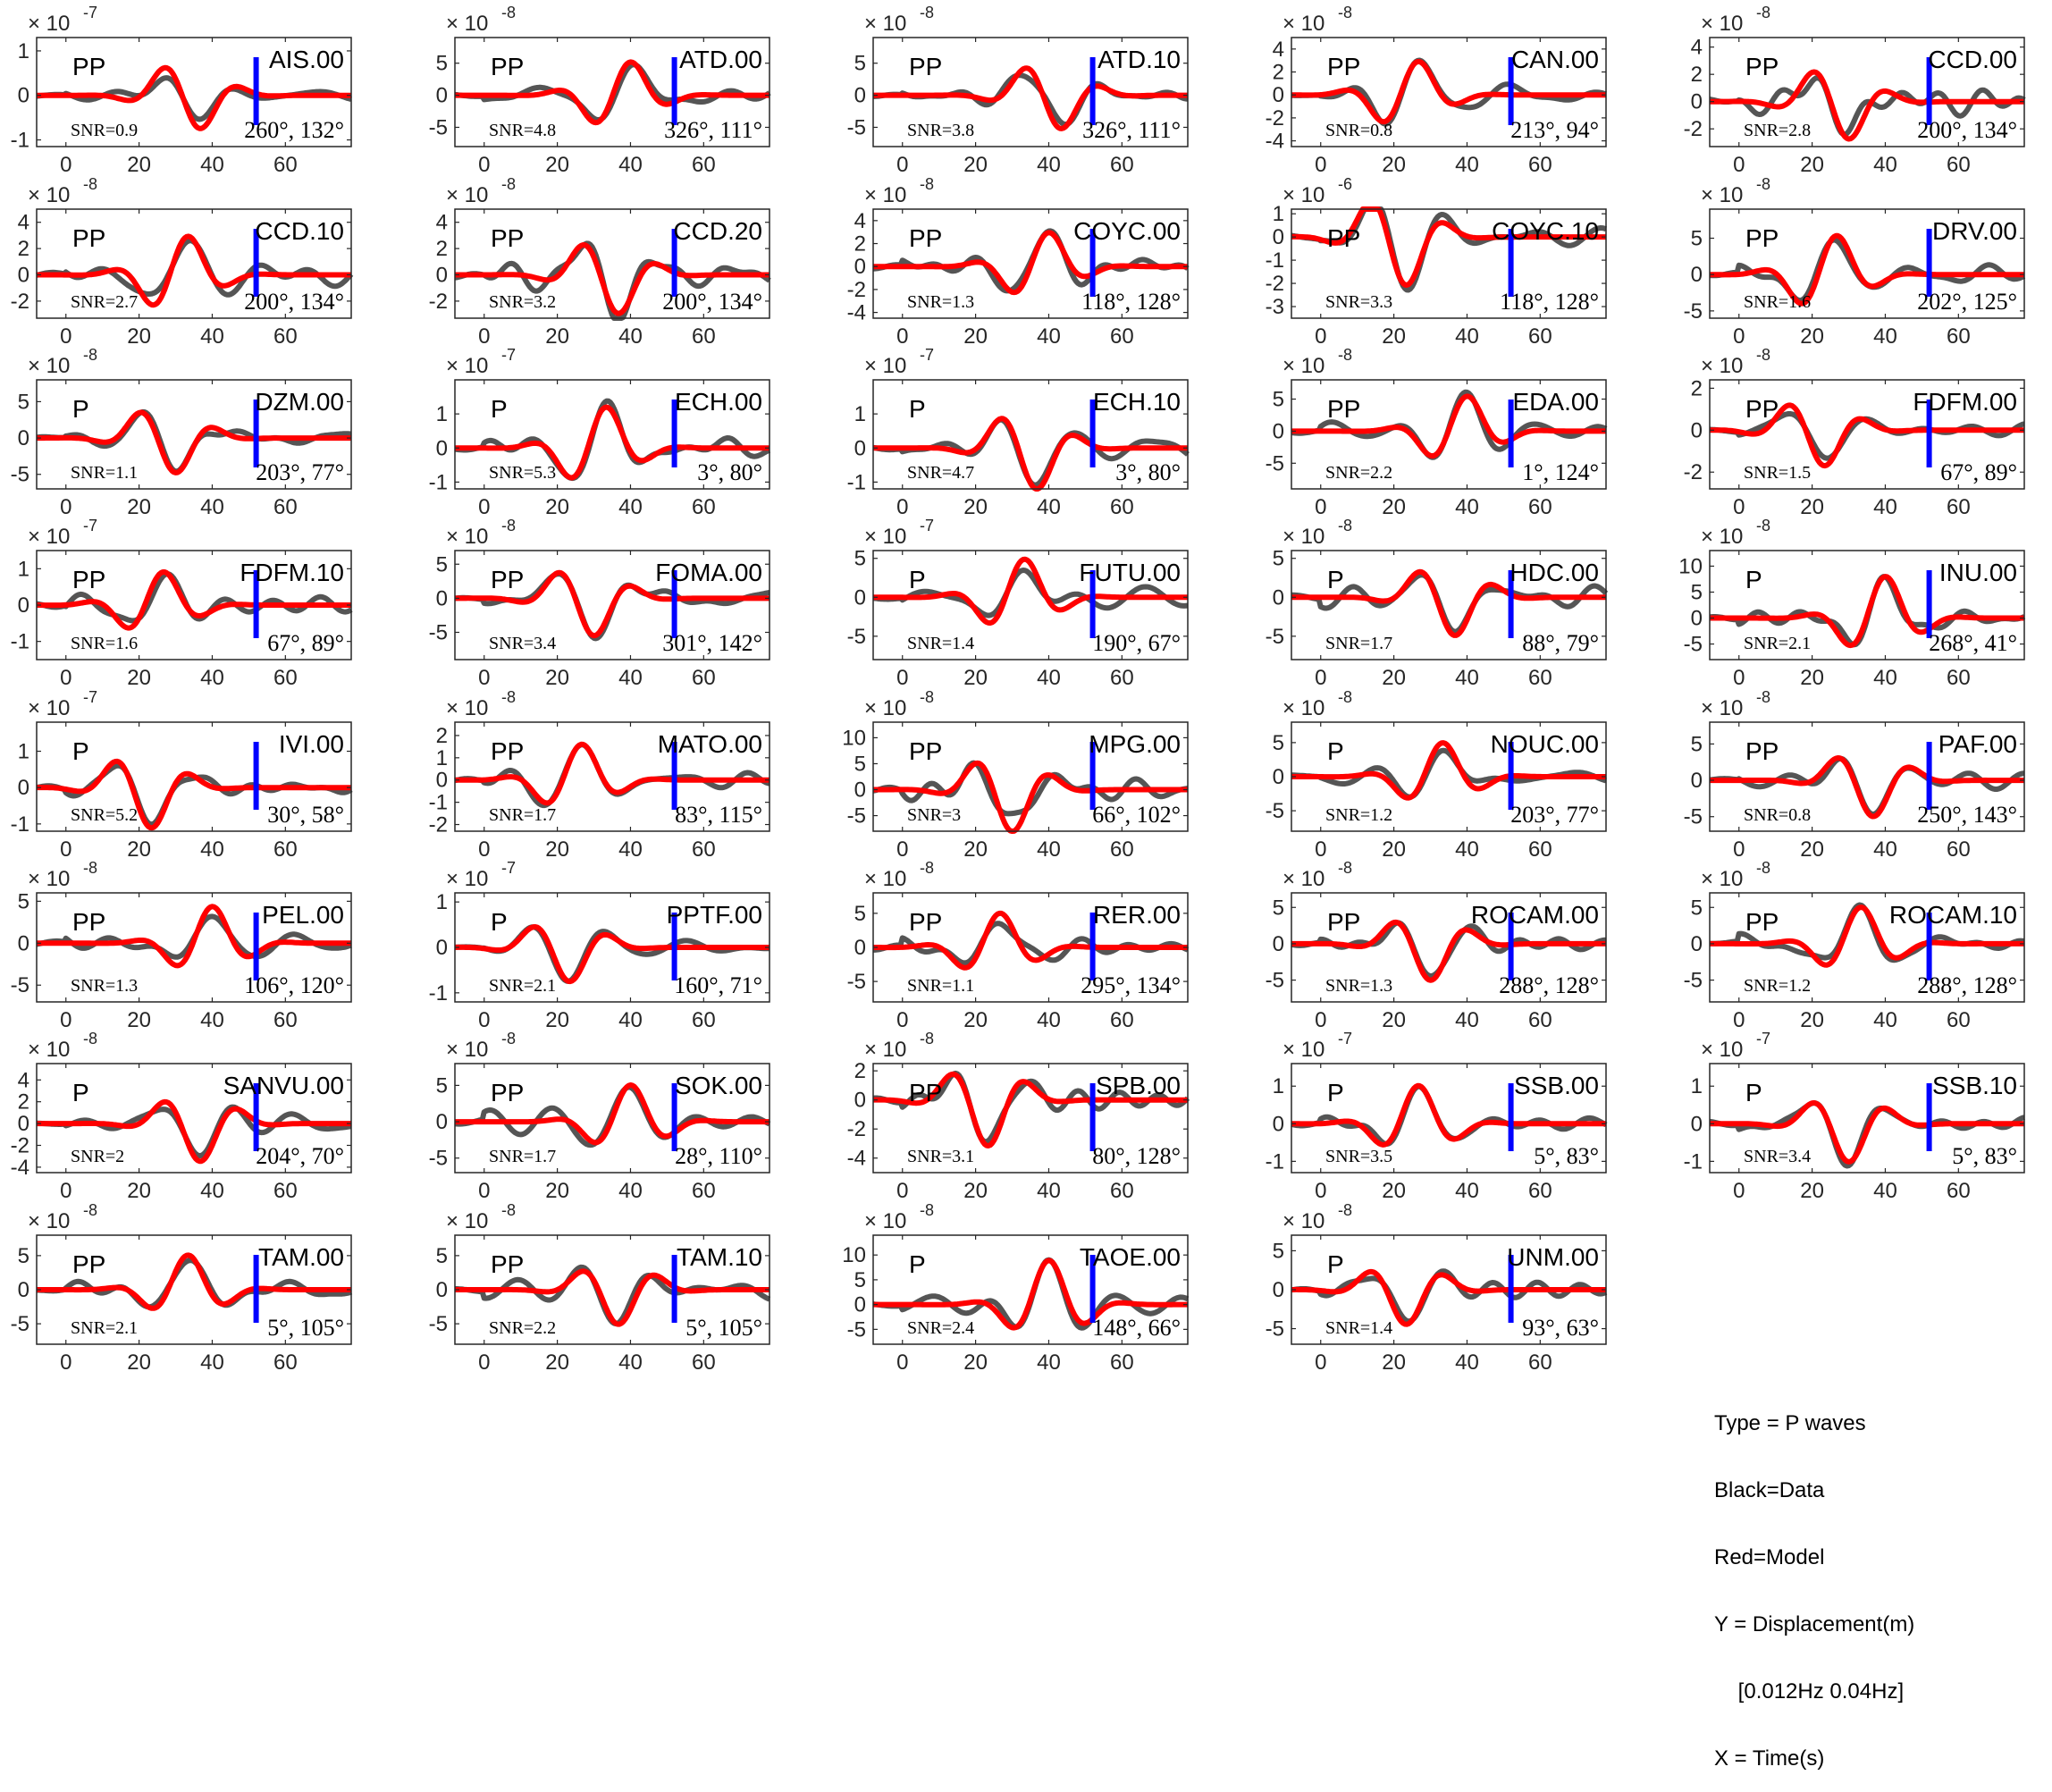  What do you see at coordinates (934, 815) in the screenshot?
I see `snr-label: SNR=3` at bounding box center [934, 815].